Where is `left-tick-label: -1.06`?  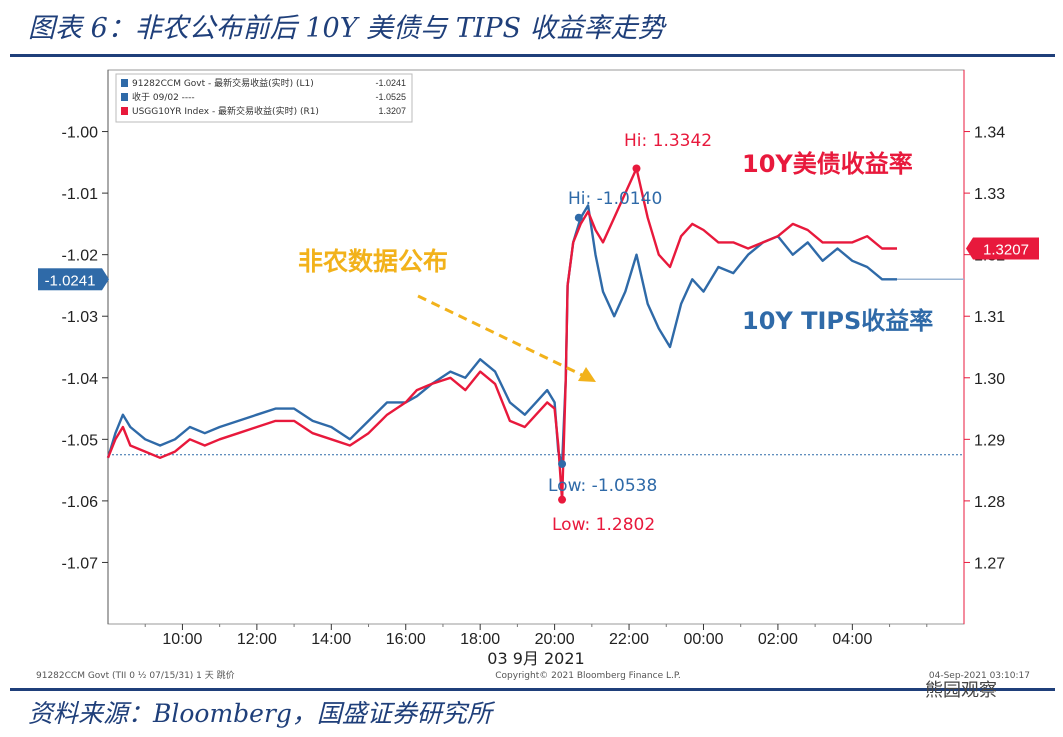 left-tick-label: -1.06 is located at coordinates (80, 502).